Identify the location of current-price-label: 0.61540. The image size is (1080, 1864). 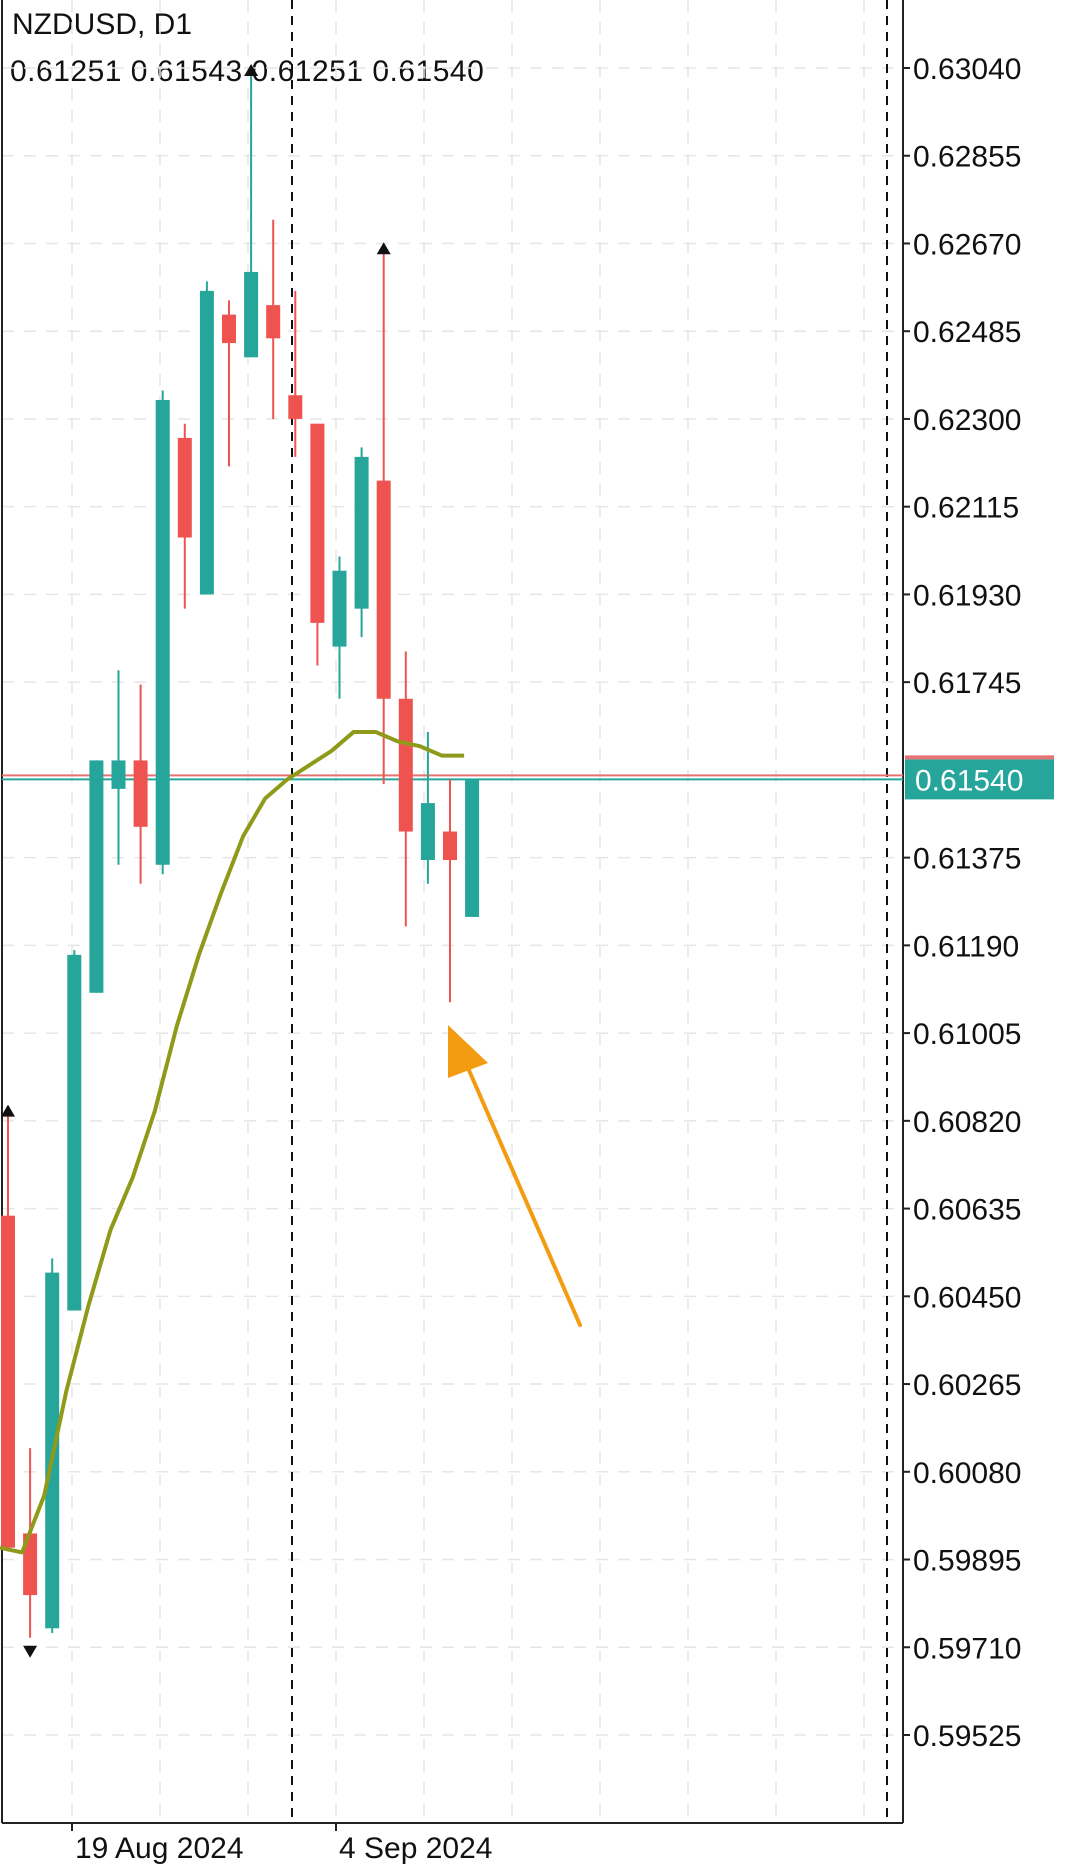
(969, 780).